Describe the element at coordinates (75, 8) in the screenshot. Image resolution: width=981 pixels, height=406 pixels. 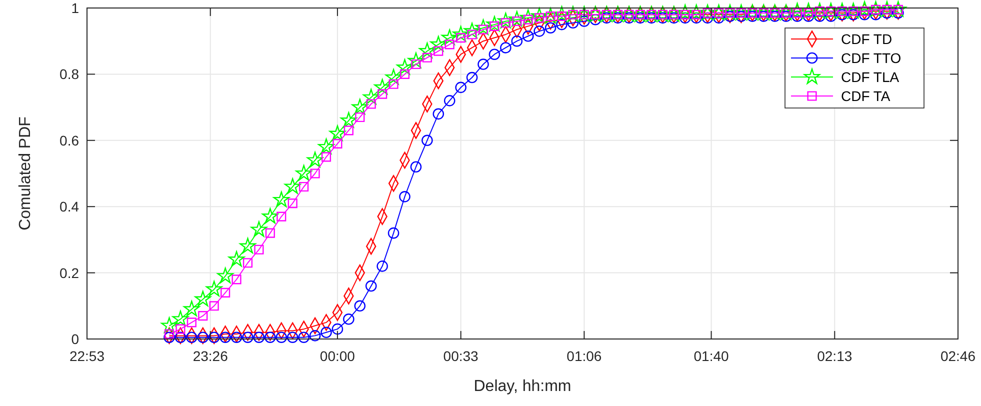
I see `y-tick-label: 1` at that location.